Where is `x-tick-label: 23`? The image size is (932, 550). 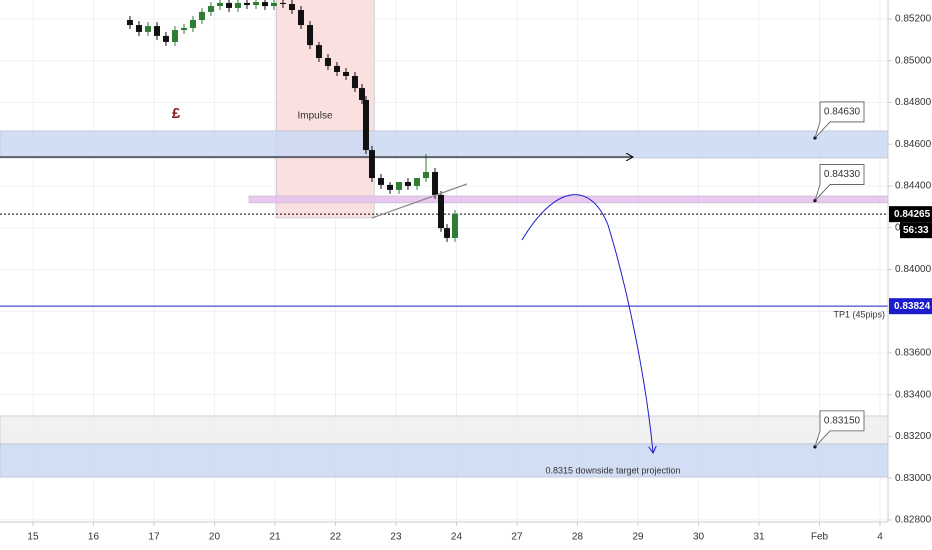 x-tick-label: 23 is located at coordinates (396, 537).